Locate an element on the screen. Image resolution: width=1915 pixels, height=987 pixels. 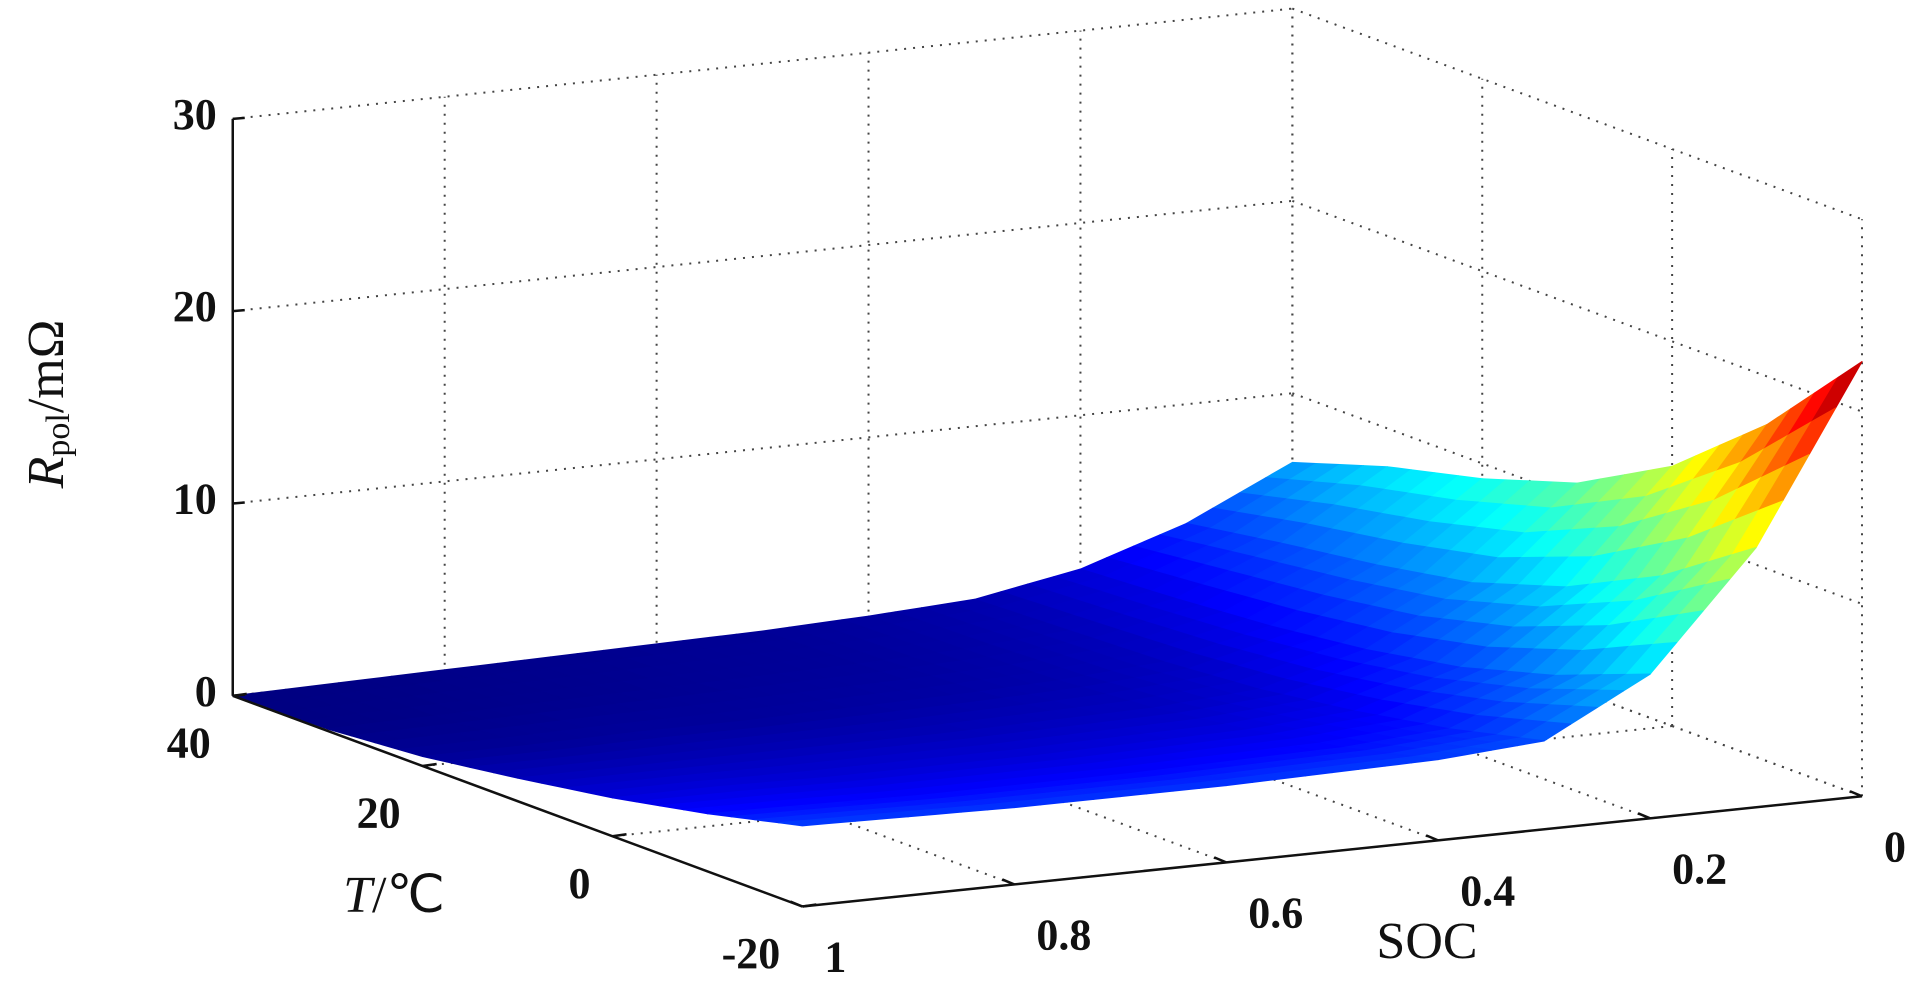
y-tick-label: 0 is located at coordinates (579, 883).